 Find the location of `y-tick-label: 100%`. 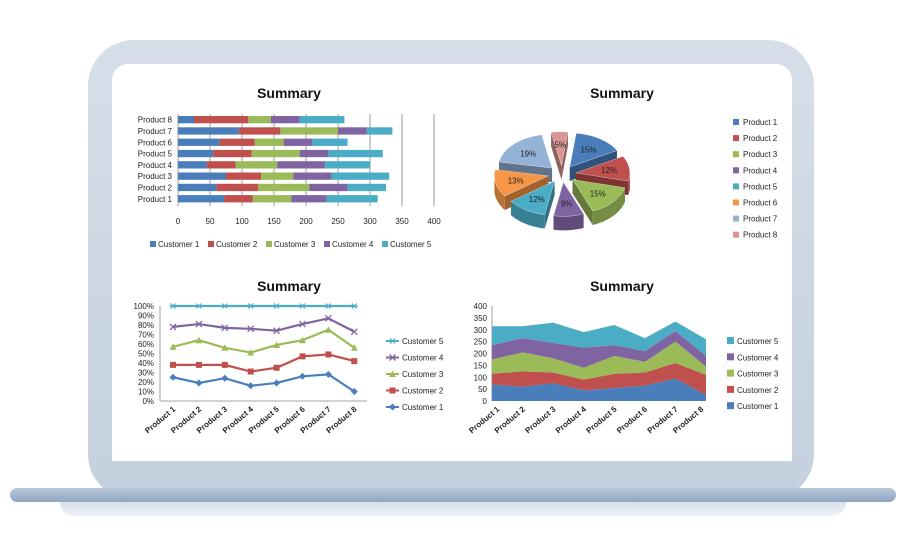

y-tick-label: 100% is located at coordinates (144, 306).